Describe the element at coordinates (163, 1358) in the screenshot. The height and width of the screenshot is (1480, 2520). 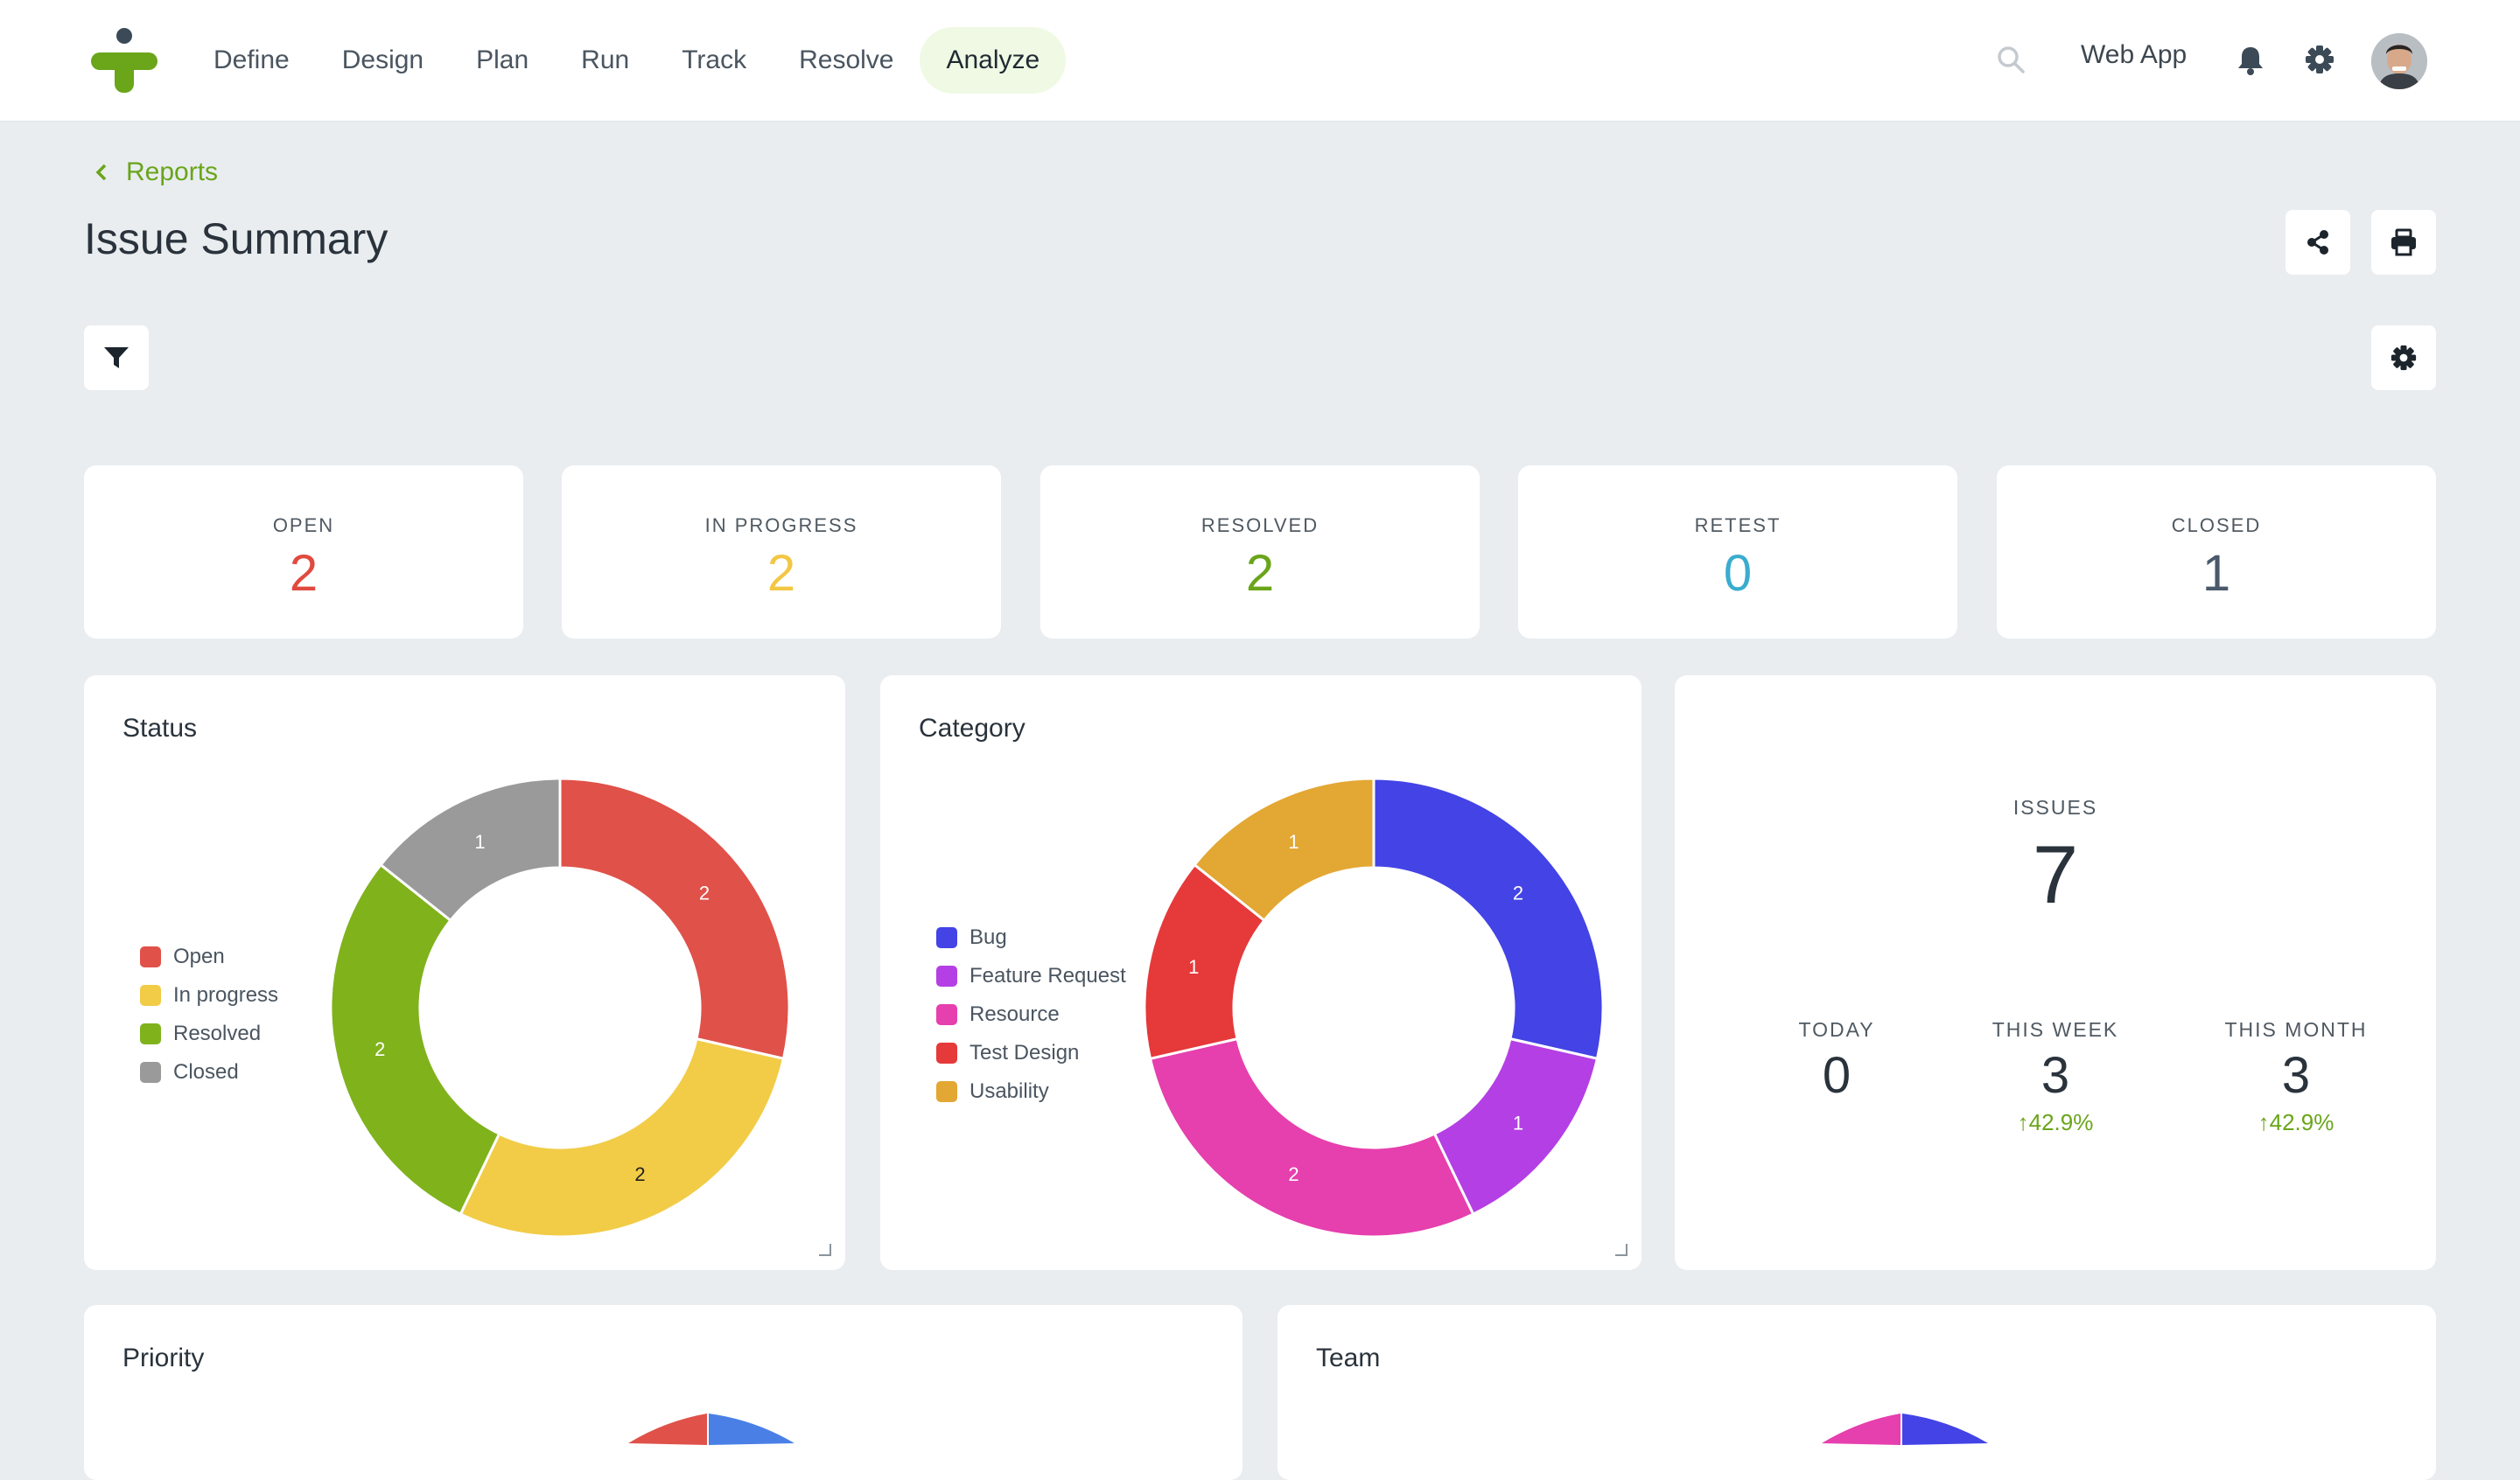
I see `panel-title: Priority` at that location.